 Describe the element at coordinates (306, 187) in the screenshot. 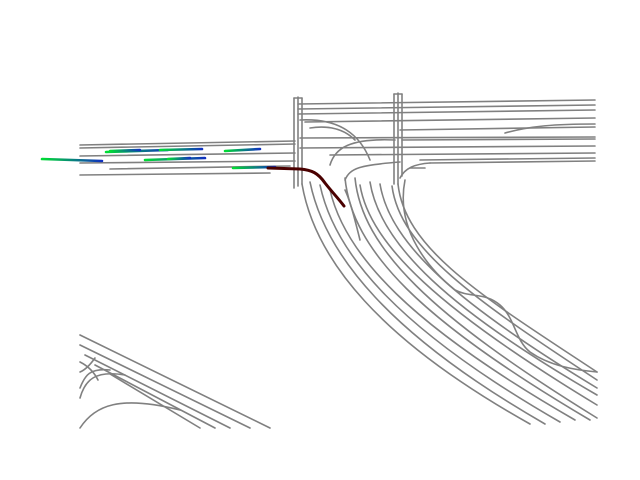

I see `ego-trajectory` at that location.